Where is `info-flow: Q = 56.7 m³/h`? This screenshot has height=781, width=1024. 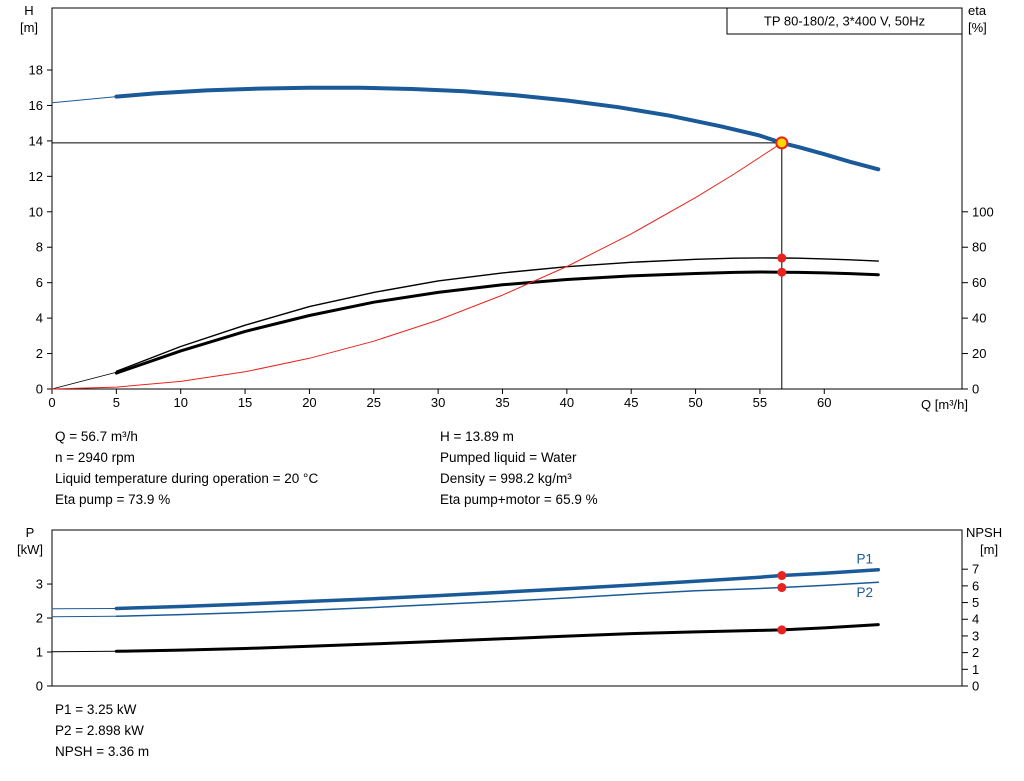
info-flow: Q = 56.7 m³/h is located at coordinates (96, 436).